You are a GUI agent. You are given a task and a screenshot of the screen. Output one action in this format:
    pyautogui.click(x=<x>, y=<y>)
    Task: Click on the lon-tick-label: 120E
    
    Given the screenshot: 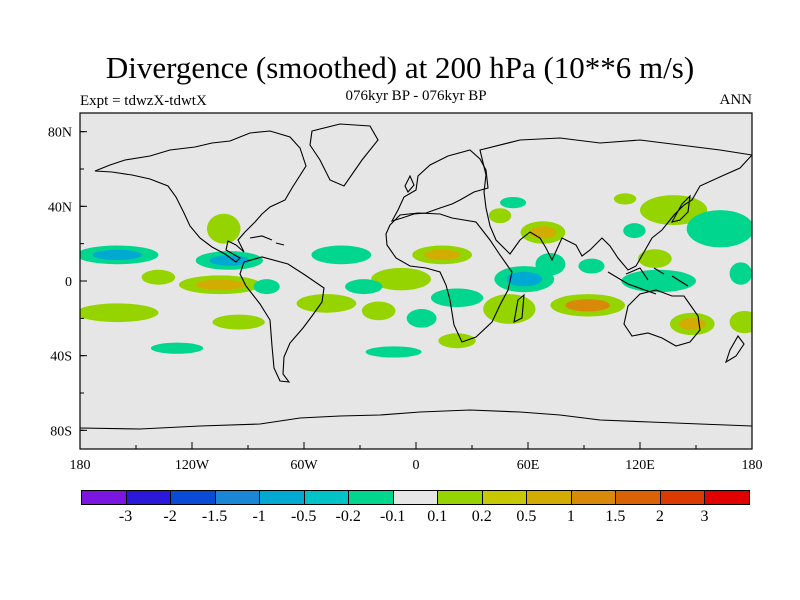 What is the action you would take?
    pyautogui.click(x=640, y=465)
    